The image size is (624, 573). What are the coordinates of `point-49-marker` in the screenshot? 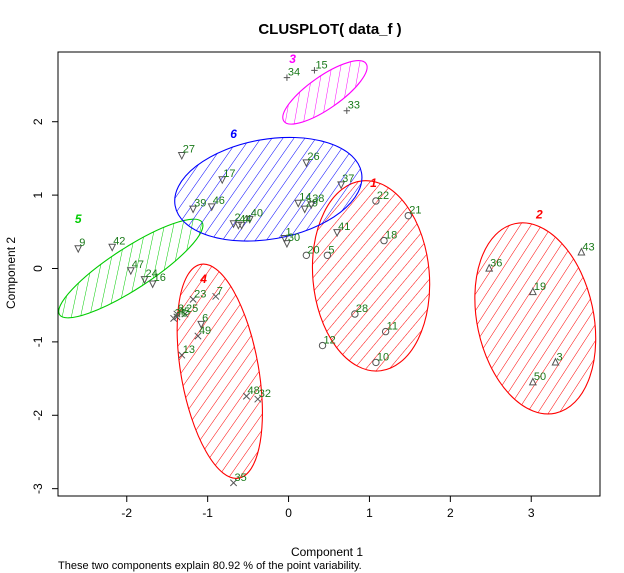 It's located at (198, 336).